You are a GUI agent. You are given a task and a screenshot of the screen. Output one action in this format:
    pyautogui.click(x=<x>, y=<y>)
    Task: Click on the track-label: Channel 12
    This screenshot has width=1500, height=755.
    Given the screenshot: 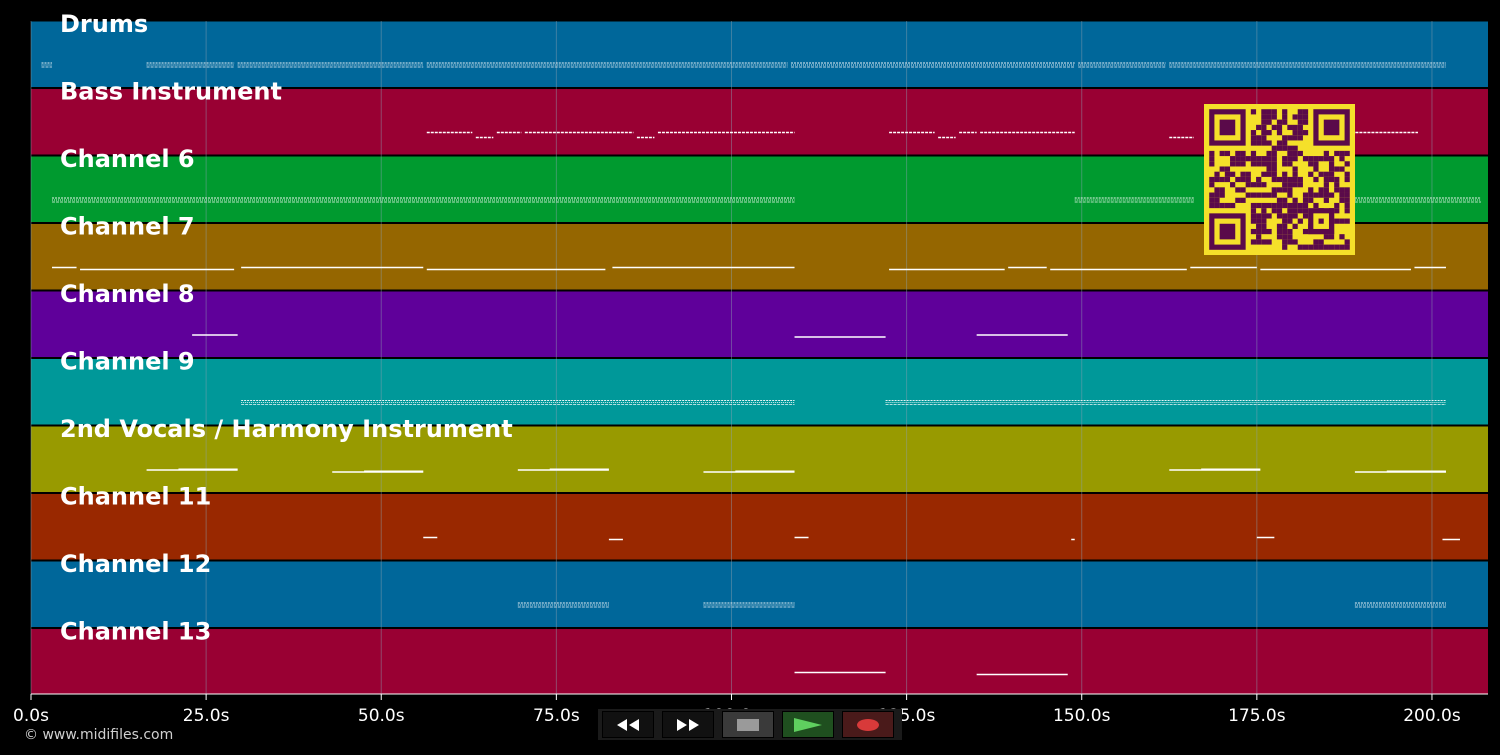 What is the action you would take?
    pyautogui.click(x=135, y=564)
    